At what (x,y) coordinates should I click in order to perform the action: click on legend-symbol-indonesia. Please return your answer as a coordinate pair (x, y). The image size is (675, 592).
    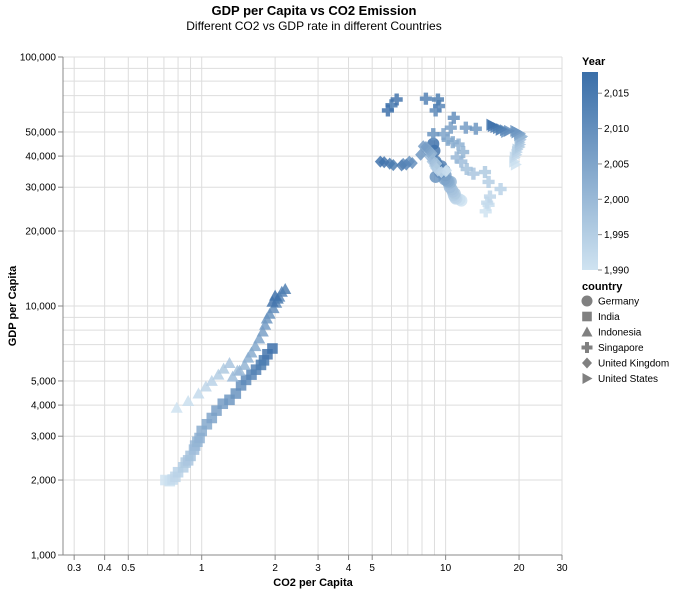
    Looking at the image, I should click on (587, 331).